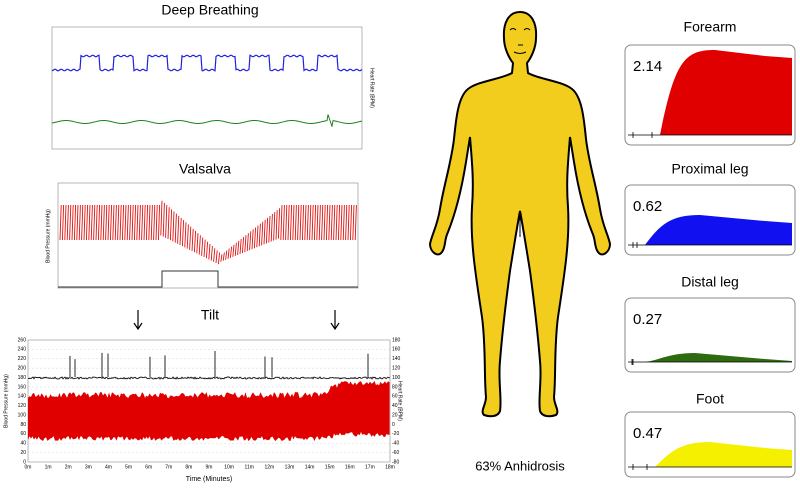 This screenshot has height=499, width=800. What do you see at coordinates (22, 340) in the screenshot?
I see `y-tick-label: 260` at bounding box center [22, 340].